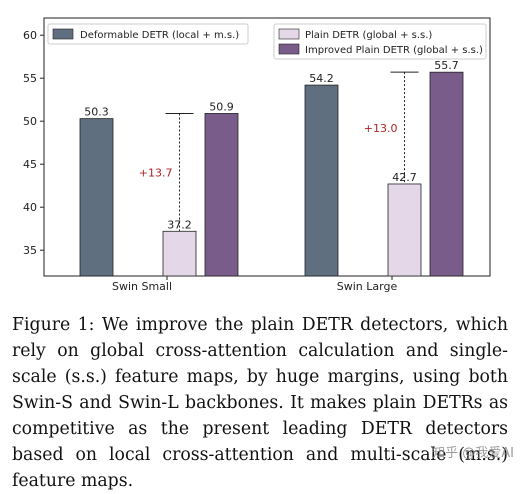 The image size is (524, 494). I want to click on legend-right-box, so click(380, 41).